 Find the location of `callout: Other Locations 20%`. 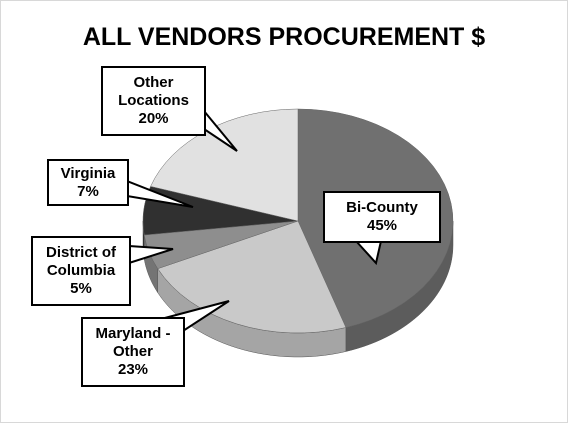

callout: Other Locations 20% is located at coordinates (153, 101).